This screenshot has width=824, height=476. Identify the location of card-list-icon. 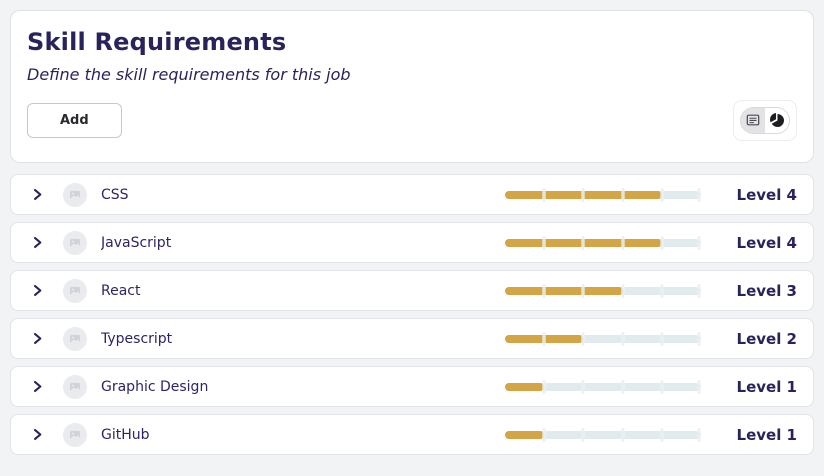
(753, 120).